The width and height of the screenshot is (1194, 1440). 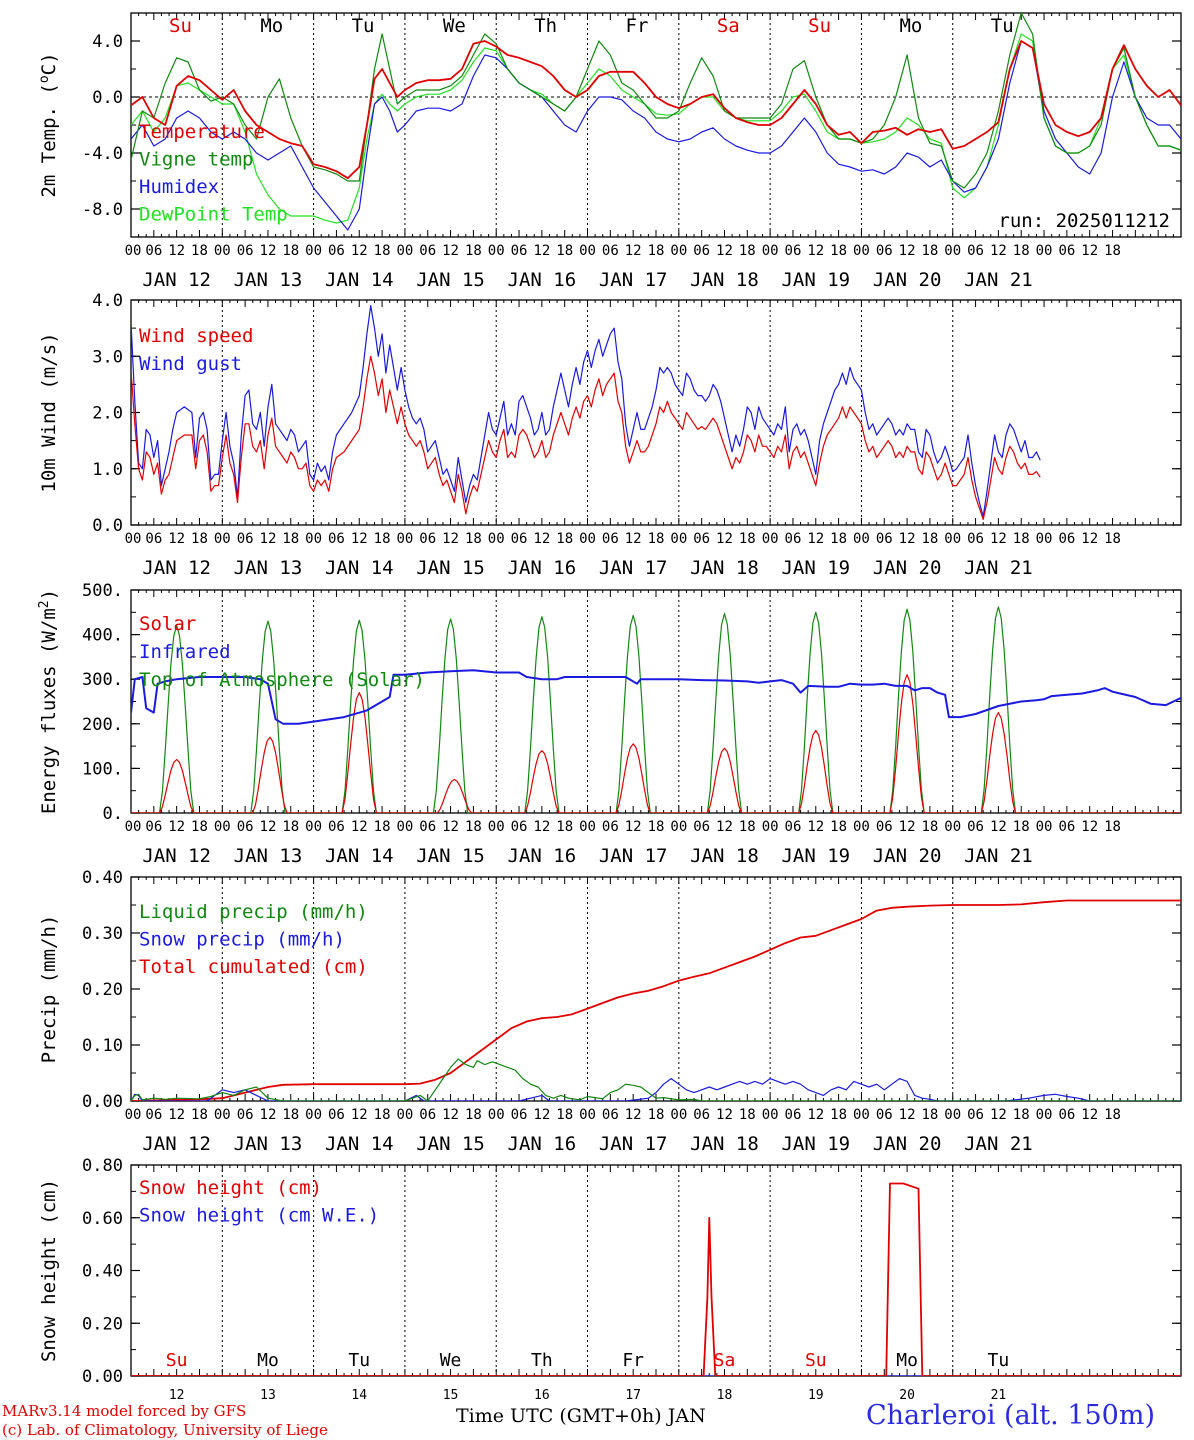 What do you see at coordinates (633, 280) in the screenshot?
I see `temperature-date-label: JAN 17` at bounding box center [633, 280].